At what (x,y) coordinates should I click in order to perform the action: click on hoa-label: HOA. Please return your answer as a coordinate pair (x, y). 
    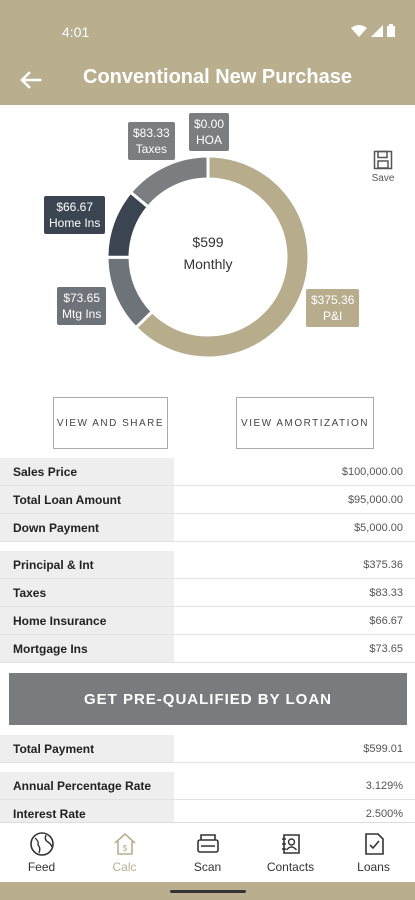
    Looking at the image, I should click on (209, 140).